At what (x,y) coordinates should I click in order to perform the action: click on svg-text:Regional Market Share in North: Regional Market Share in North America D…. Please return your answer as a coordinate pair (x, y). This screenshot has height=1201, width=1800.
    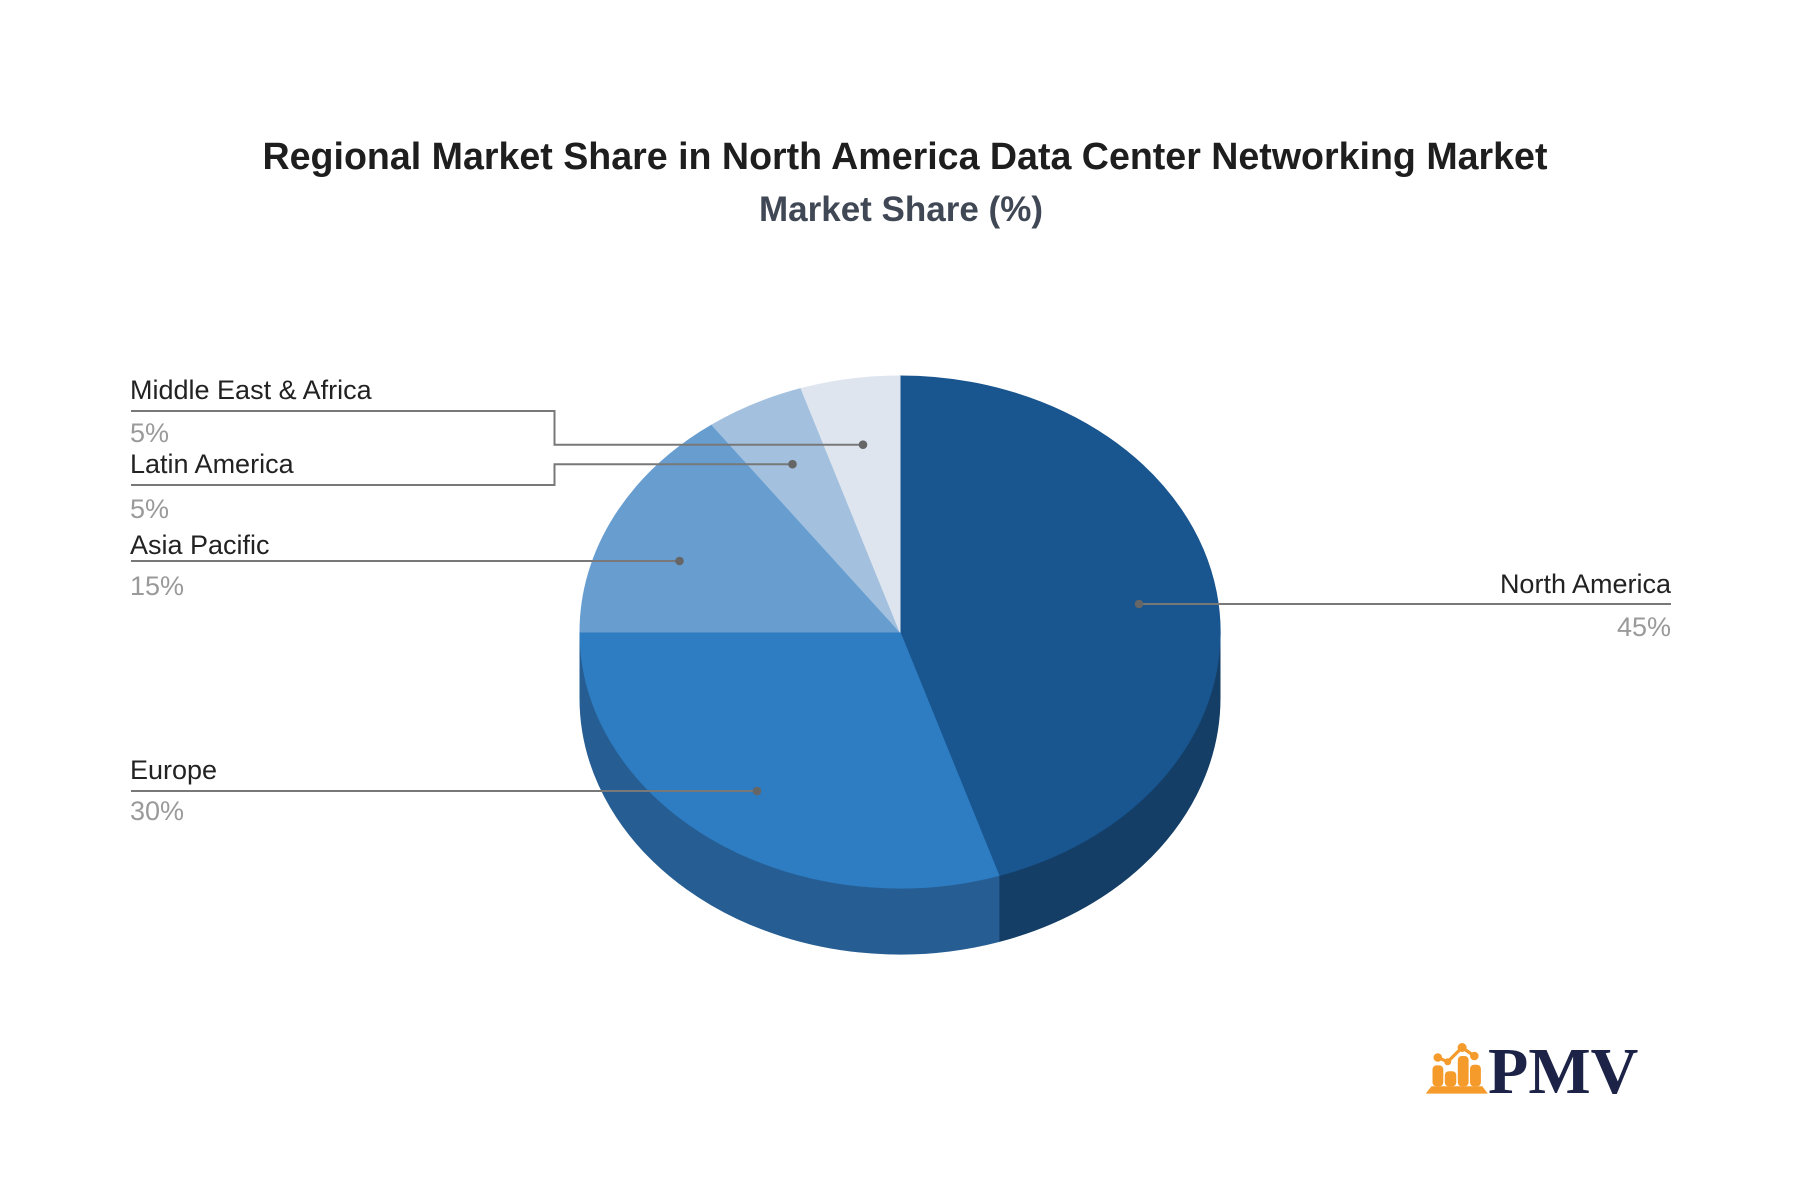
    Looking at the image, I should click on (905, 156).